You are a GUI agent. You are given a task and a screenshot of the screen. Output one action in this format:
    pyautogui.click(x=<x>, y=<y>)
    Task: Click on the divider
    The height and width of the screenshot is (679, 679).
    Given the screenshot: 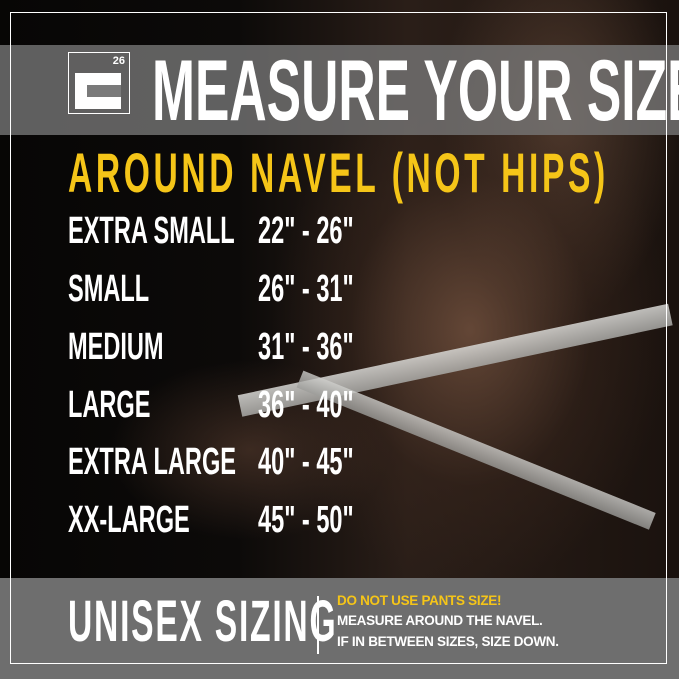 What is the action you would take?
    pyautogui.click(x=318, y=625)
    